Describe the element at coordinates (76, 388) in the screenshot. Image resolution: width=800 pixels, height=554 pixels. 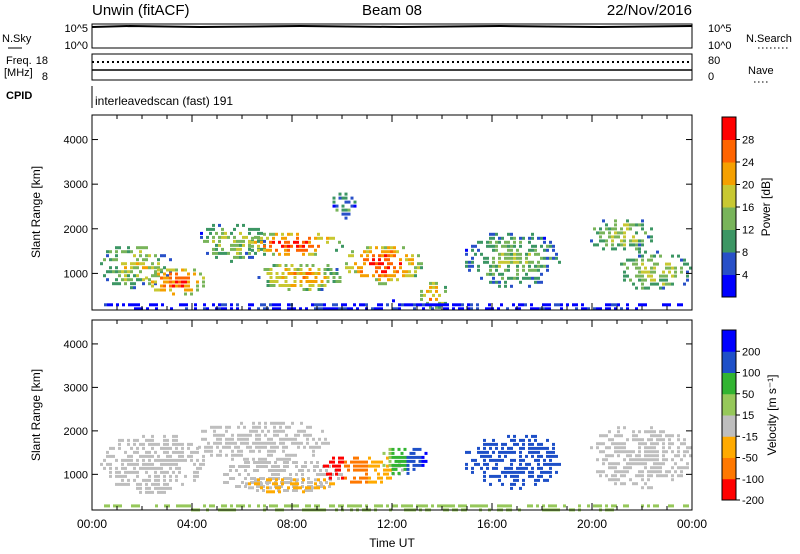
I see `y-tick-label: 3000` at that location.